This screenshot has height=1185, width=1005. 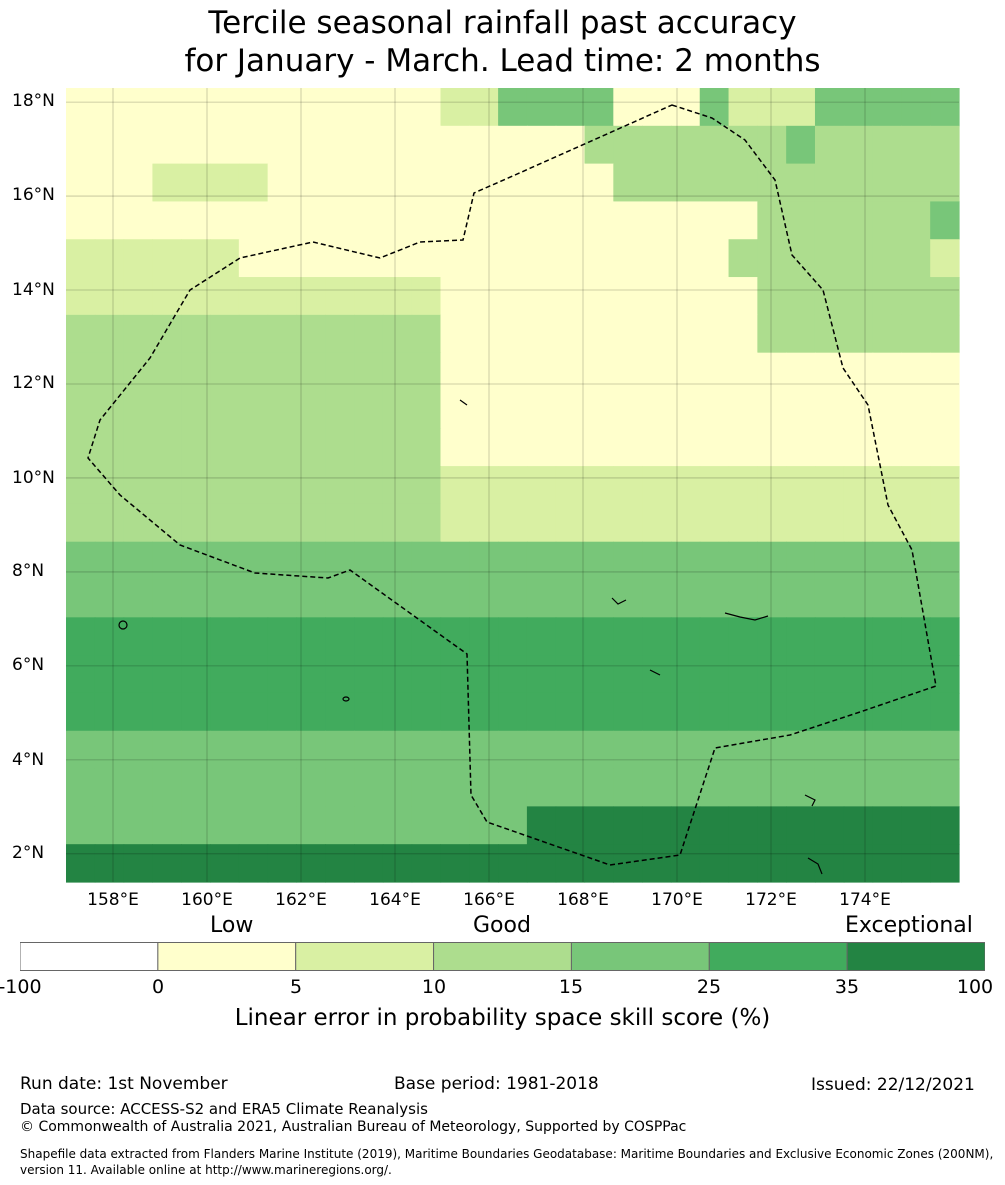 I want to click on lat-label: 8°N, so click(x=28, y=571).